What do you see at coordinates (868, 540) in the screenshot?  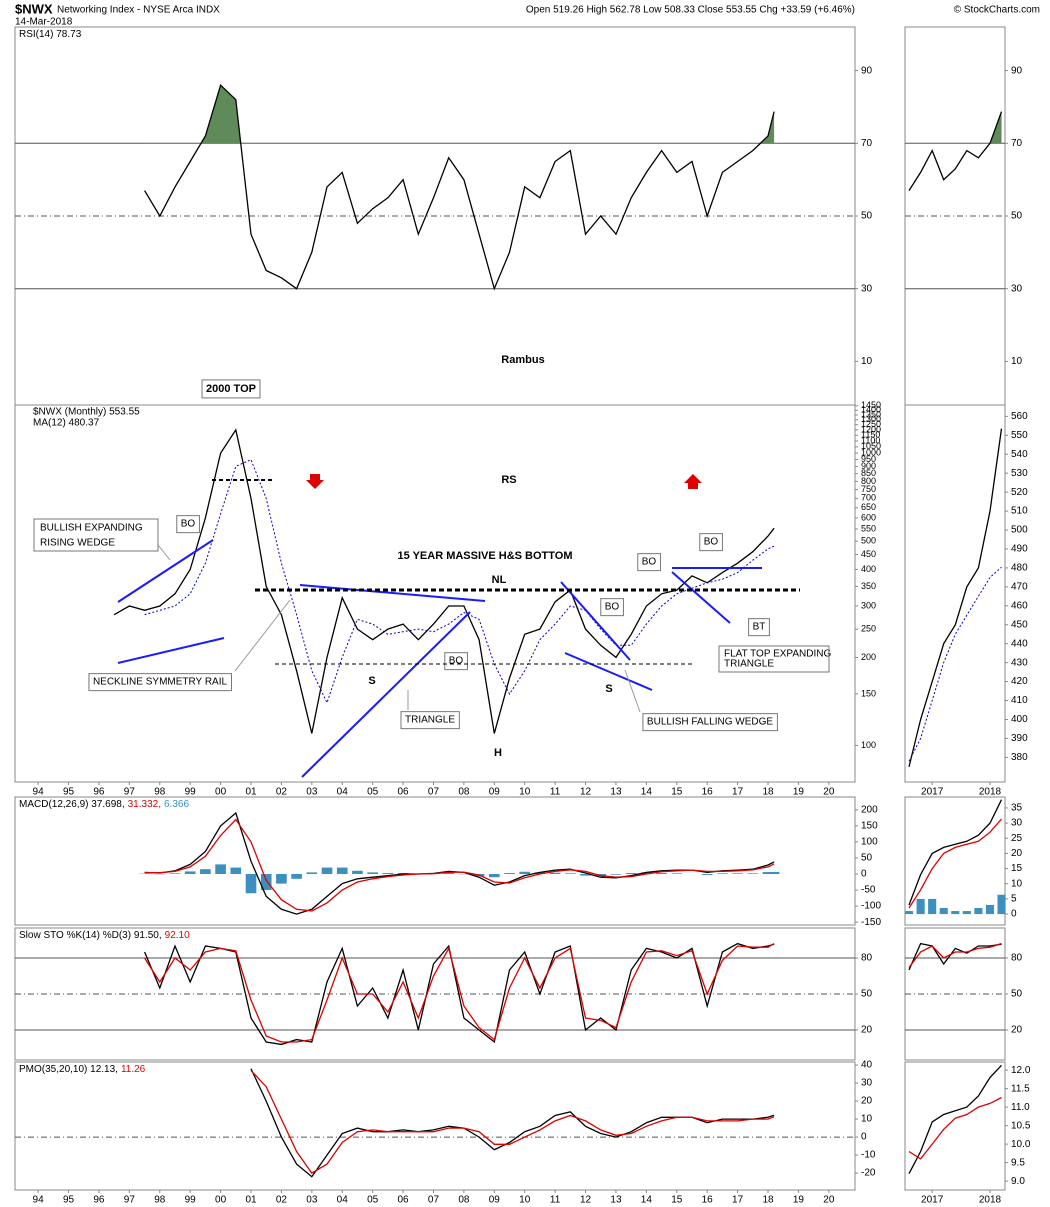 I see `y-tick-label: 500` at bounding box center [868, 540].